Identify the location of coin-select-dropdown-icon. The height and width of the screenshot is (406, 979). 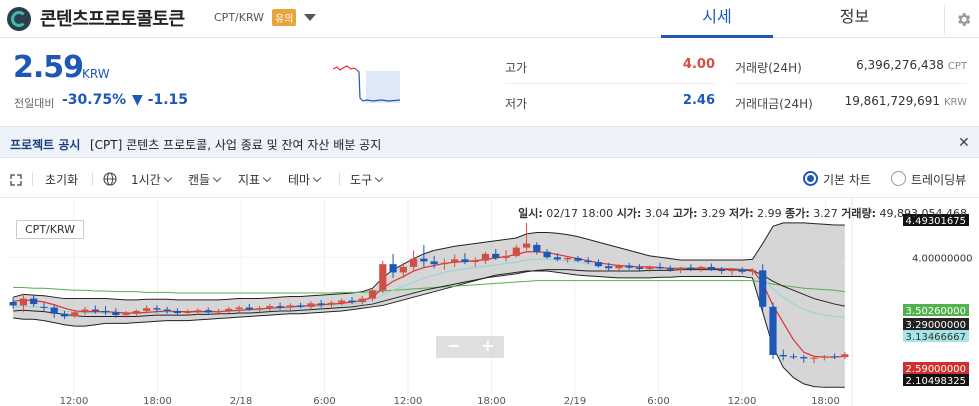
(310, 17).